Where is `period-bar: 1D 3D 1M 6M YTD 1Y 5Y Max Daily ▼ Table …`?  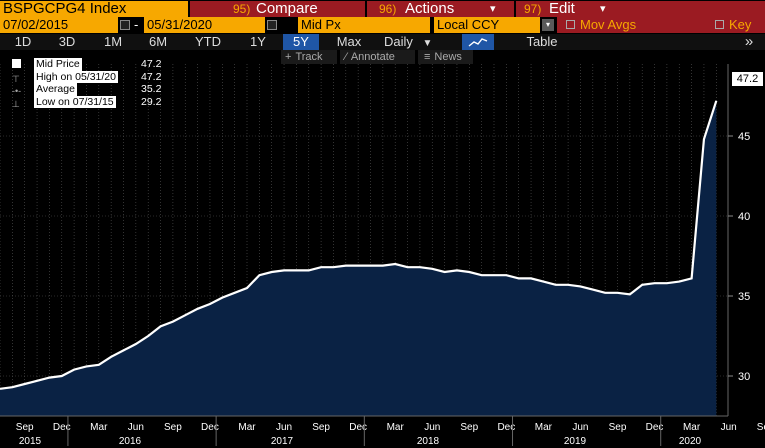
period-bar: 1D 3D 1M 6M YTD 1Y 5Y Max Daily ▼ Table … is located at coordinates (382, 42).